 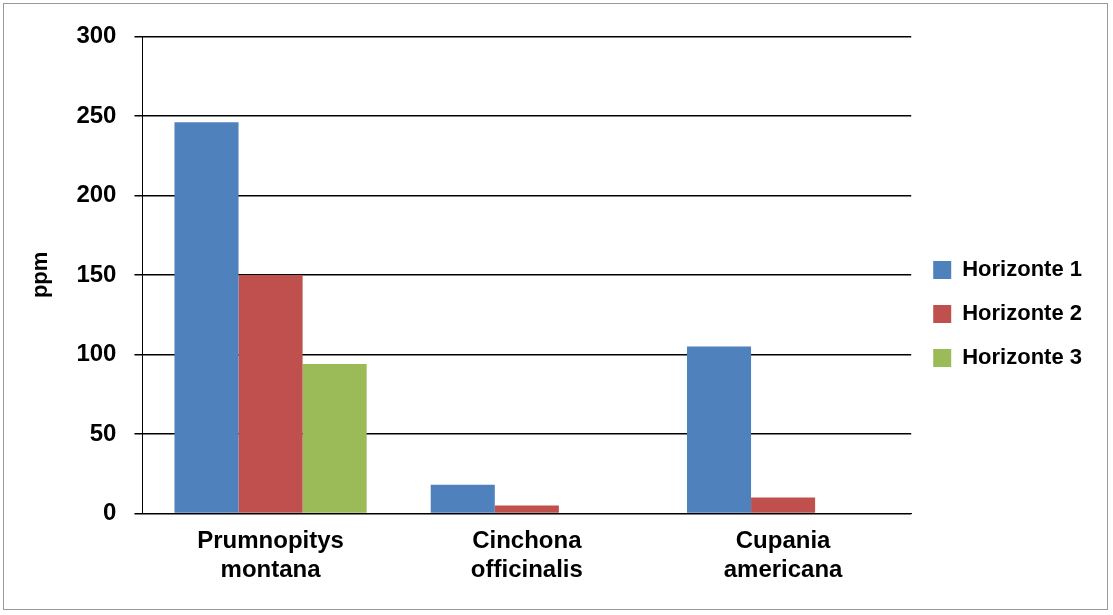 What do you see at coordinates (96, 114) in the screenshot?
I see `y-tick-label: 250` at bounding box center [96, 114].